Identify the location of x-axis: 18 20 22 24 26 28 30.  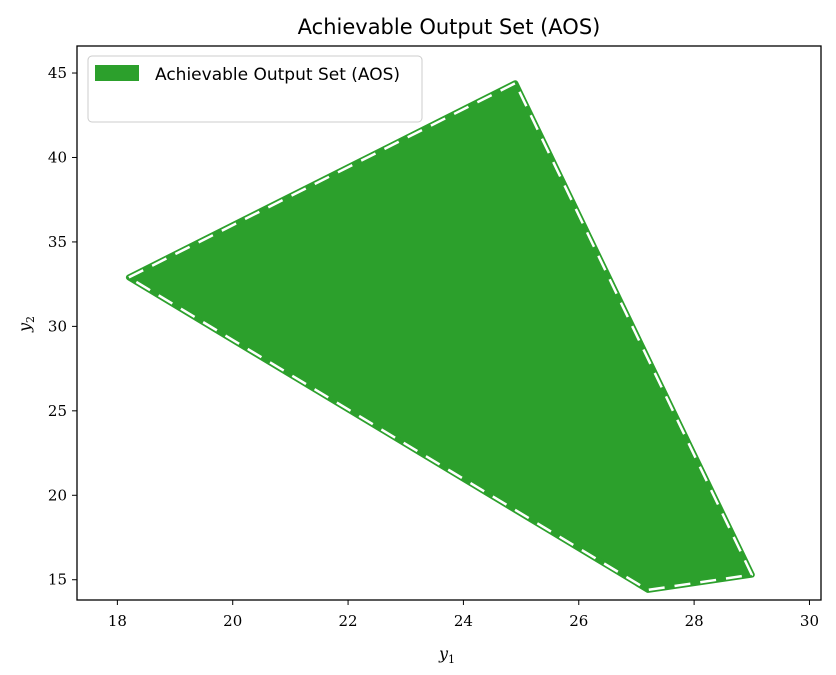
(463, 615).